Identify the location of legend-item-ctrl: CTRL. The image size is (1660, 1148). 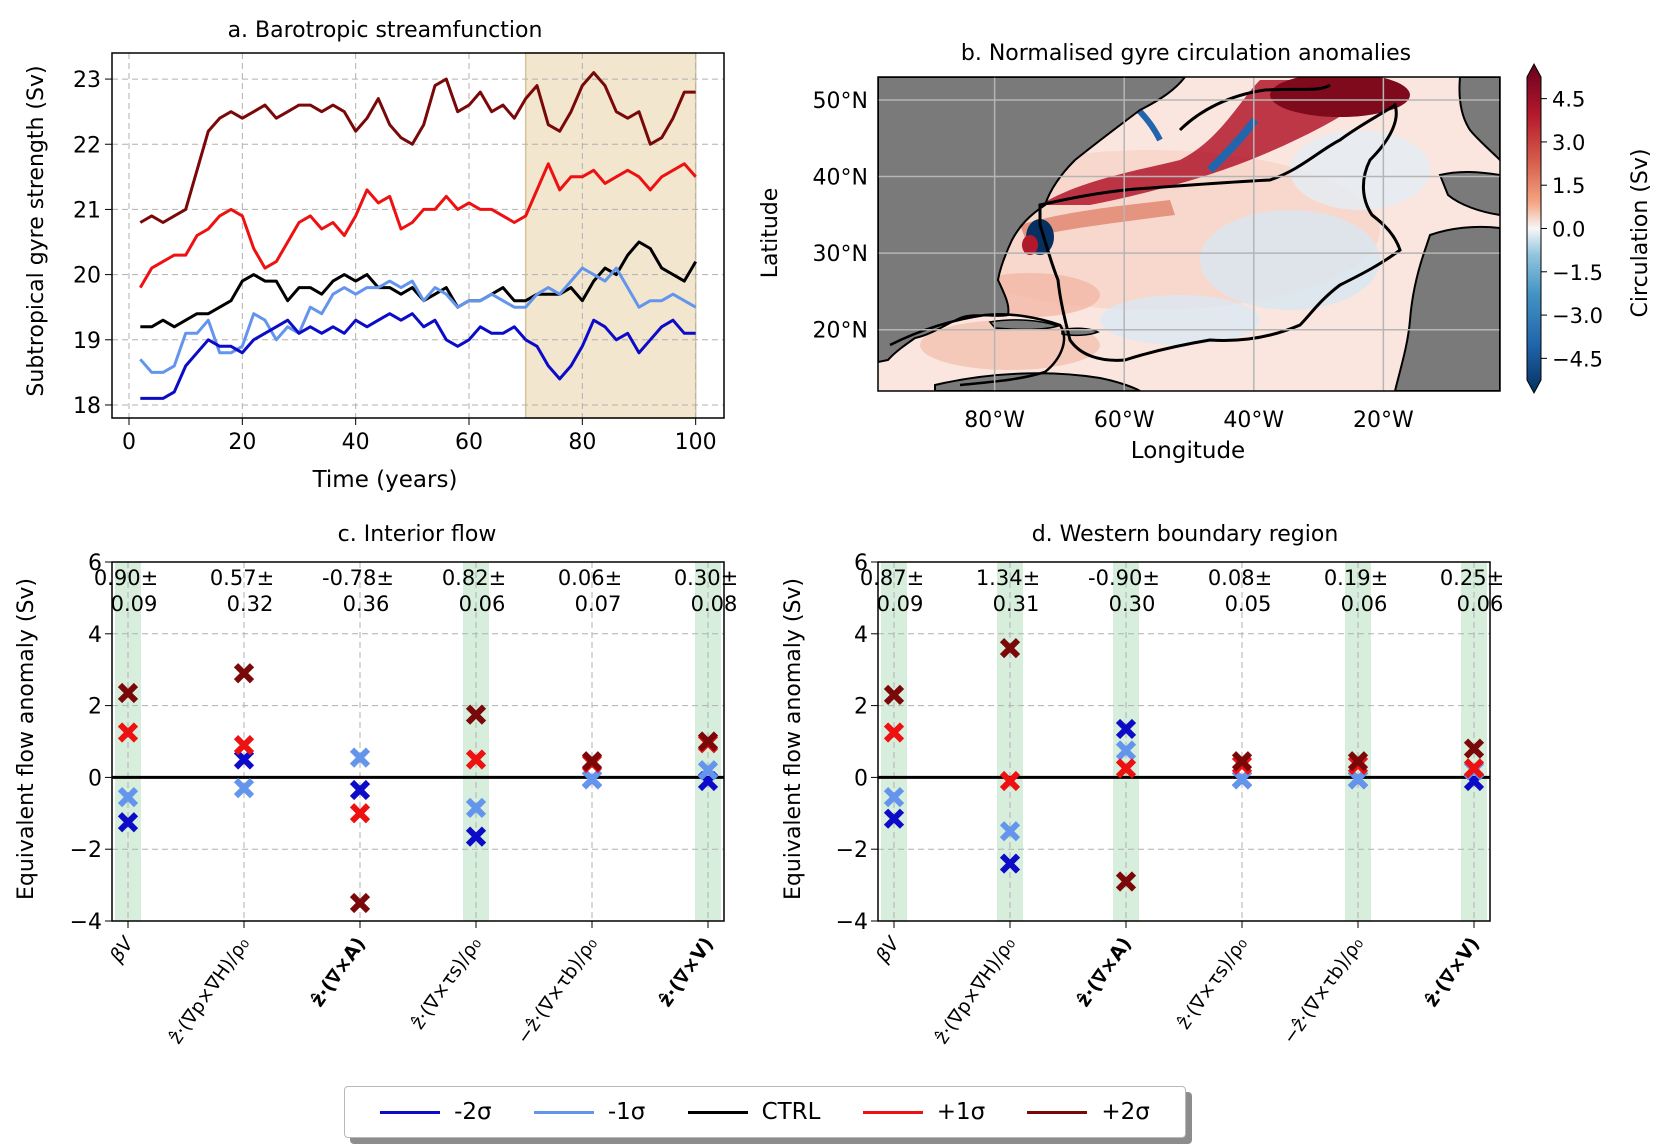
(754, 1112).